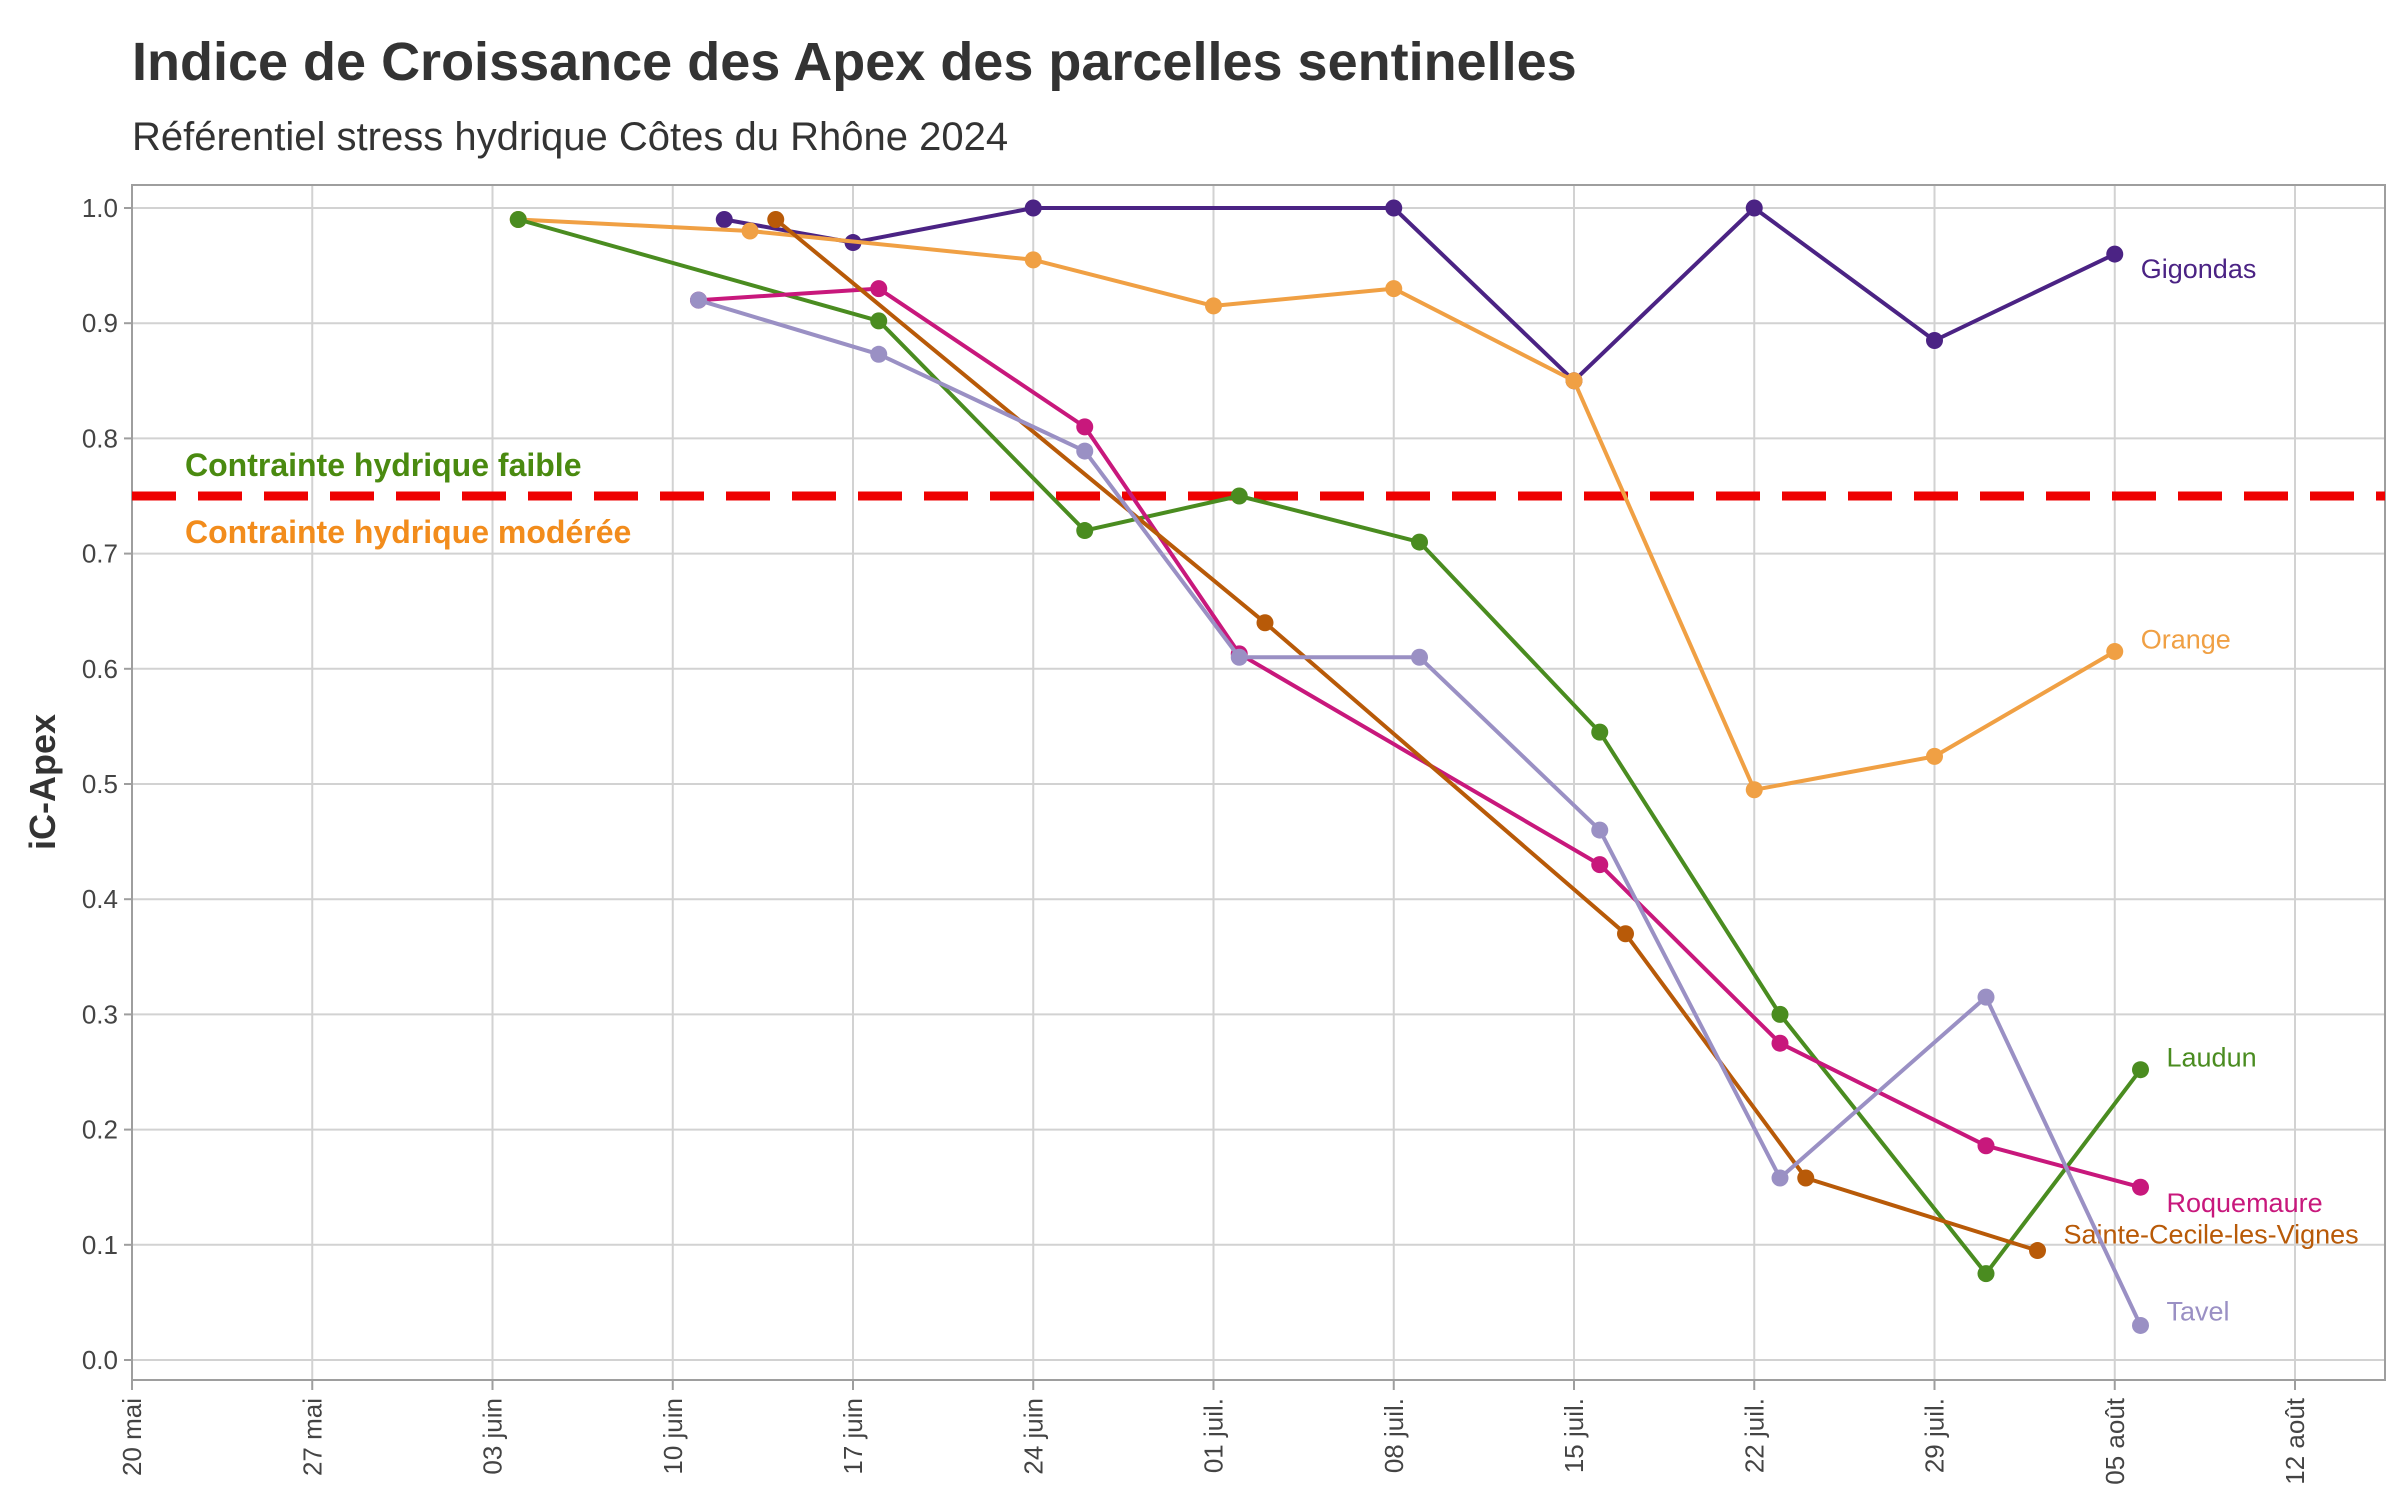 The image size is (2400, 1500). Describe the element at coordinates (408, 532) in the screenshot. I see `threshold-label-below: Contrainte hydrique modérée` at that location.